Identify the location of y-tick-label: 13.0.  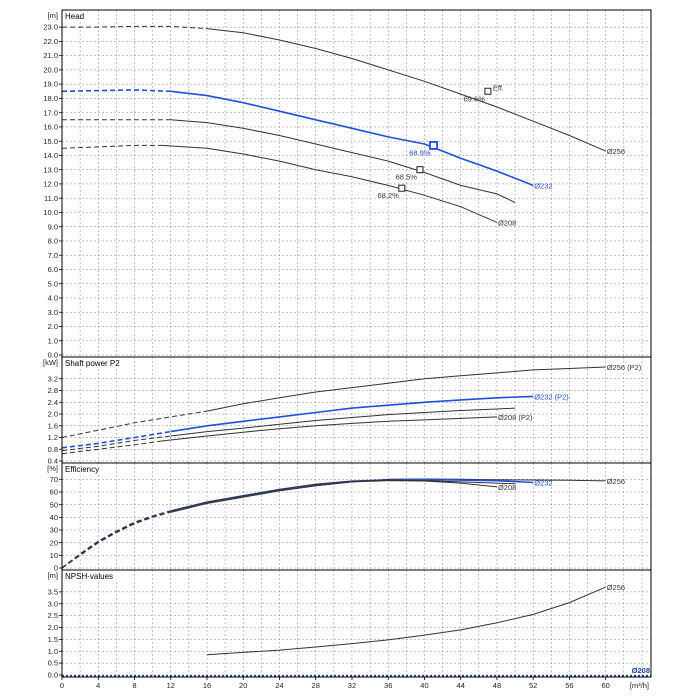
(50, 169).